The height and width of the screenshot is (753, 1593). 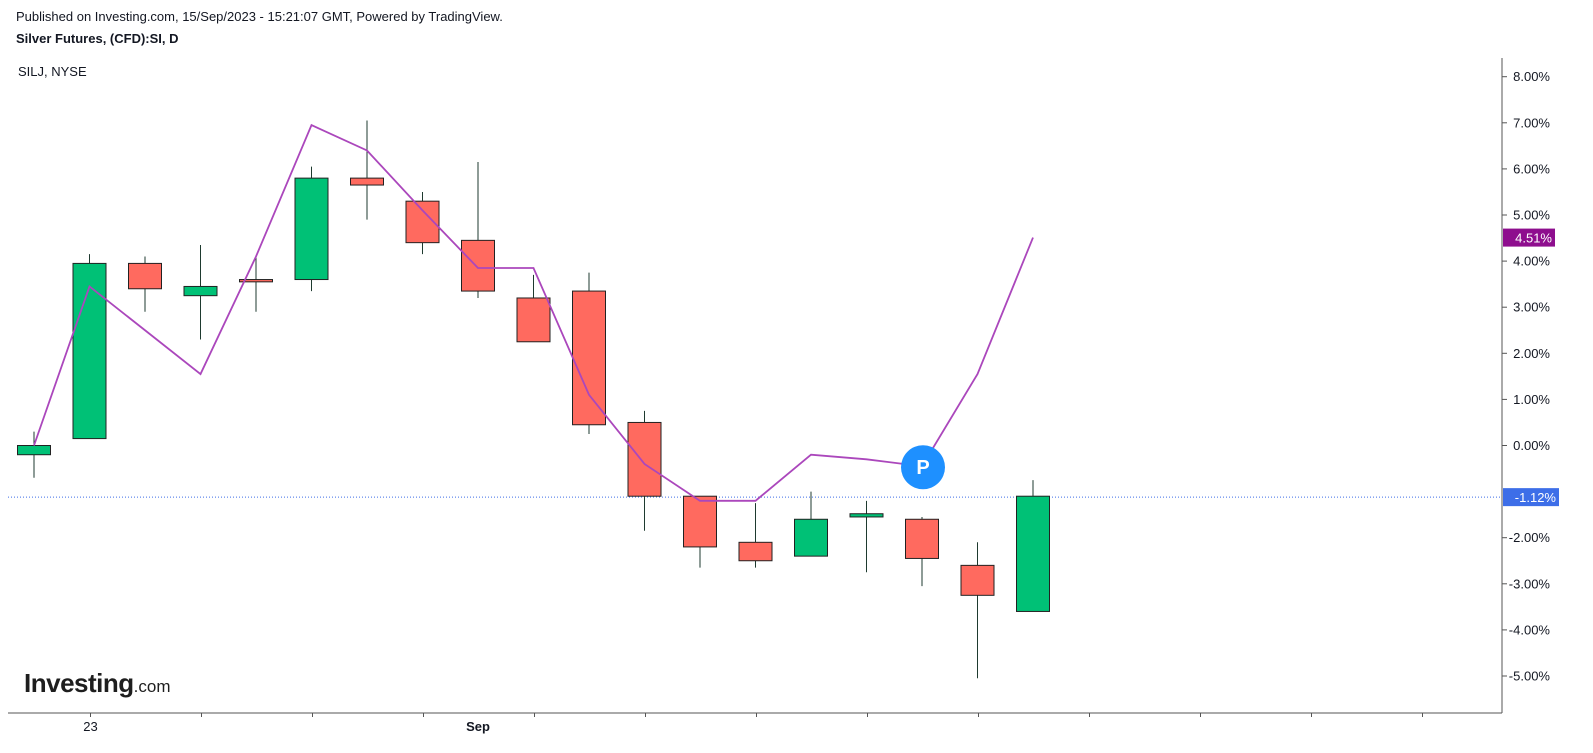 What do you see at coordinates (52, 71) in the screenshot?
I see `comparison-symbol: SILJ, NYSE` at bounding box center [52, 71].